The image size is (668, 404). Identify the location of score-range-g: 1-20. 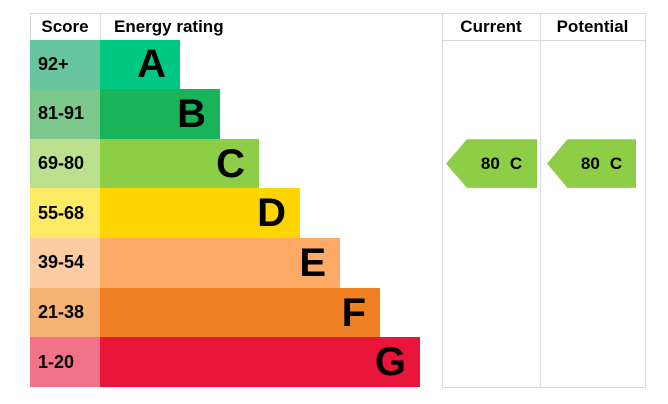
(65, 362).